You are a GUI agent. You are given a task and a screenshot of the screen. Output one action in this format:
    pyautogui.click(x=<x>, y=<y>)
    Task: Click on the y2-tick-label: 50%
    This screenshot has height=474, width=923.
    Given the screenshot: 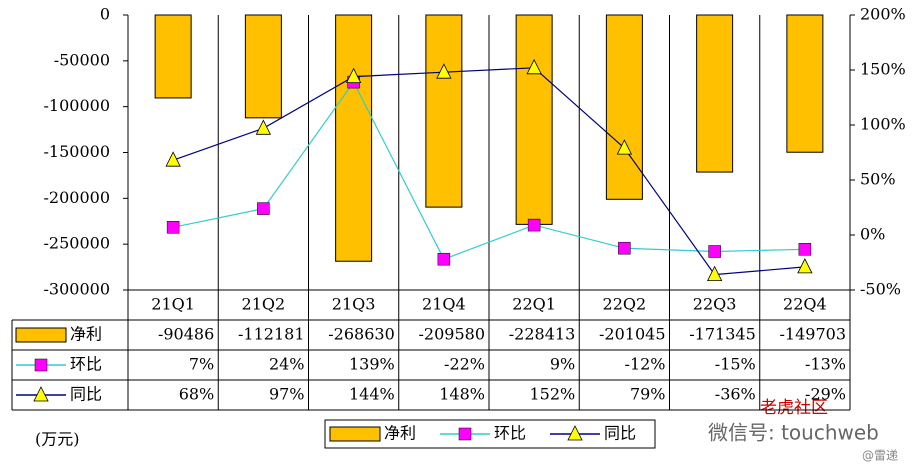 What is the action you would take?
    pyautogui.click(x=878, y=179)
    